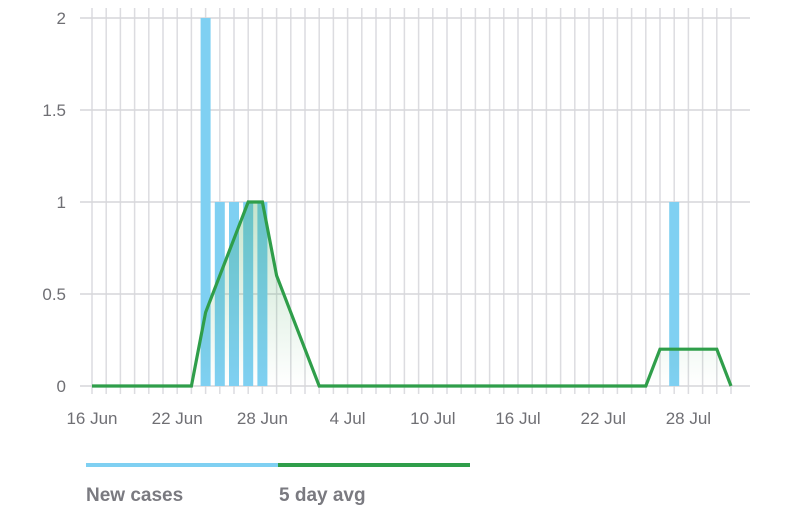  What do you see at coordinates (262, 418) in the screenshot?
I see `x-tick-label: 28 Jun` at bounding box center [262, 418].